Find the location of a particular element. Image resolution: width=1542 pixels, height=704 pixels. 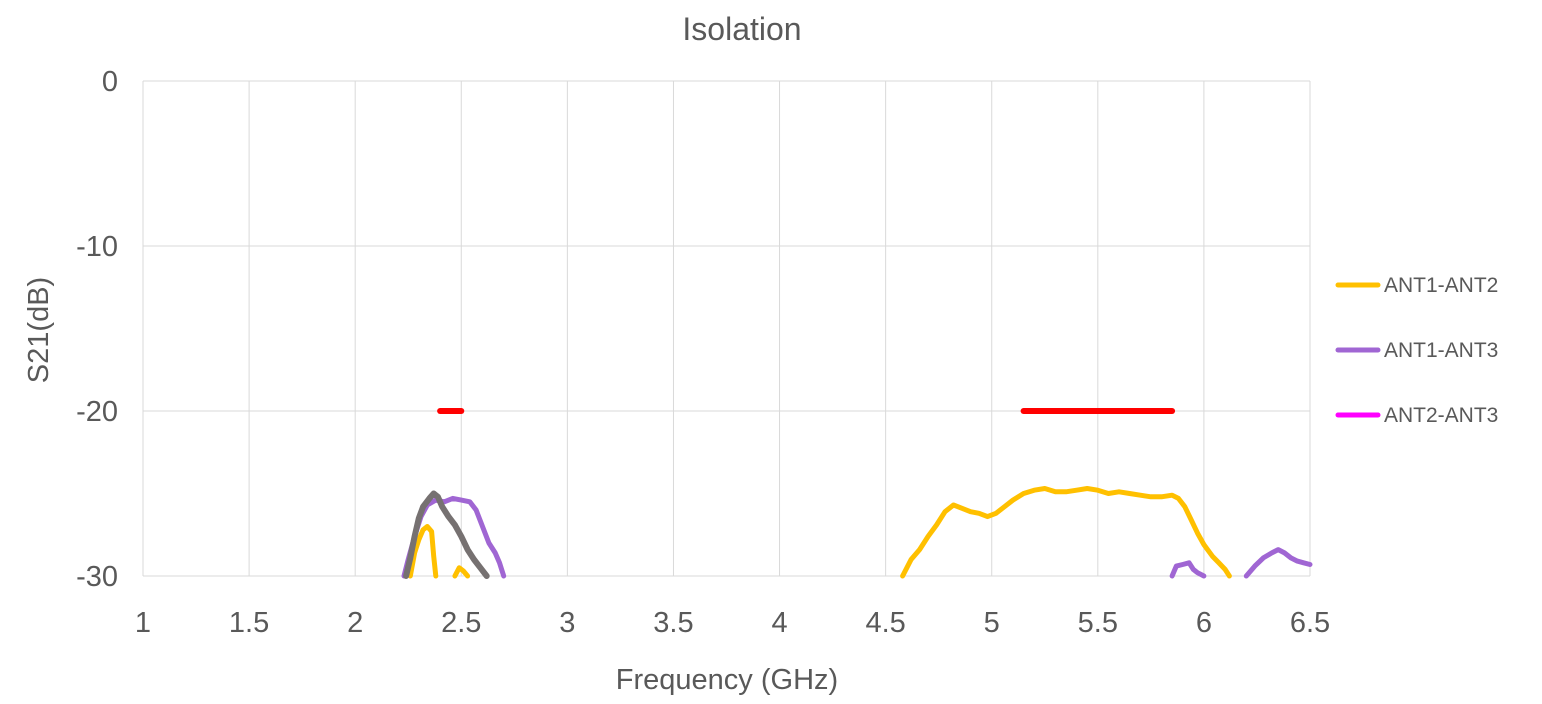

chart-title: Isolation is located at coordinates (741, 29).